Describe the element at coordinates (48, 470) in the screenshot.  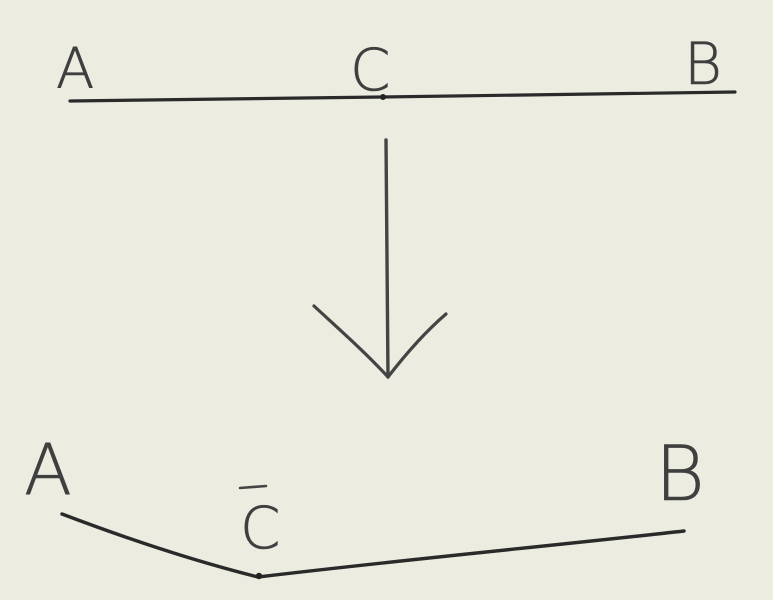
I see `bottom-label-a: A` at that location.